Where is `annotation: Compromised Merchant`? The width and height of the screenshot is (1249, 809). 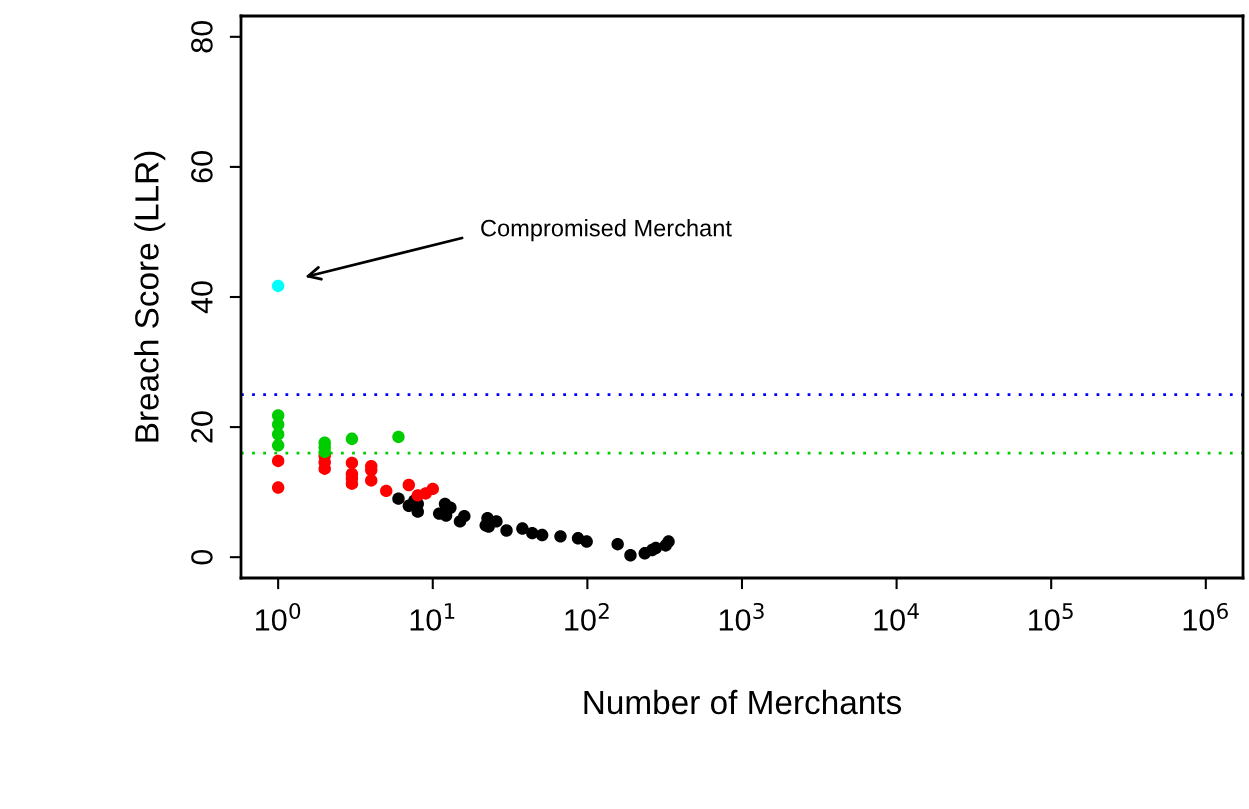 annotation: Compromised Merchant is located at coordinates (606, 230).